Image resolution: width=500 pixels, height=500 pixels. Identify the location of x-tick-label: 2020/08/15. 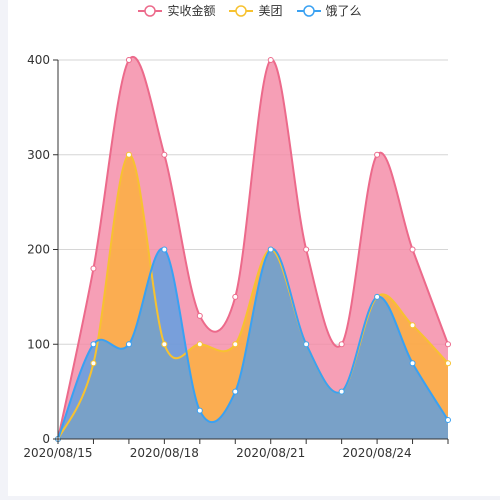
(57, 453).